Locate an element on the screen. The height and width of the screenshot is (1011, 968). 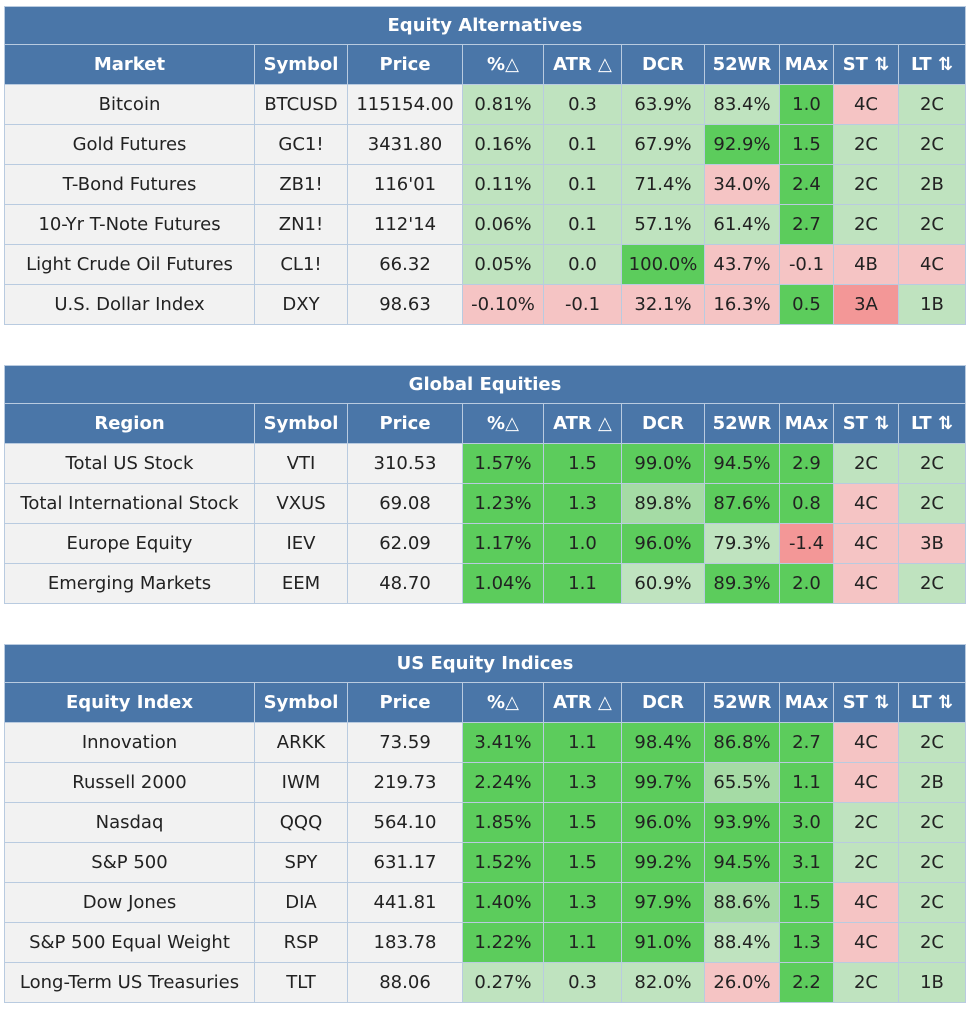
row-name: U.S. Dollar Index is located at coordinates (129, 305).